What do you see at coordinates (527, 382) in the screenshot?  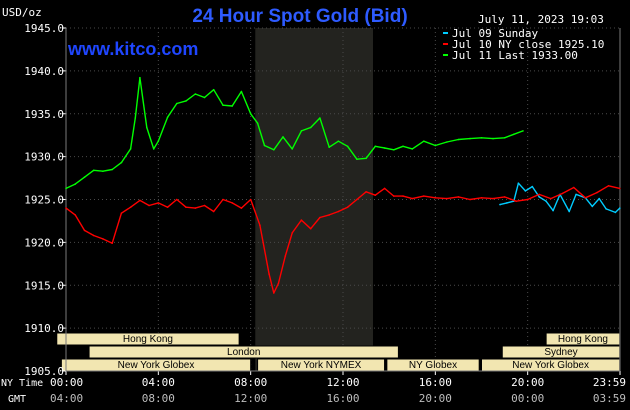 I see `x-tick-label-ny: 20:00` at bounding box center [527, 382].